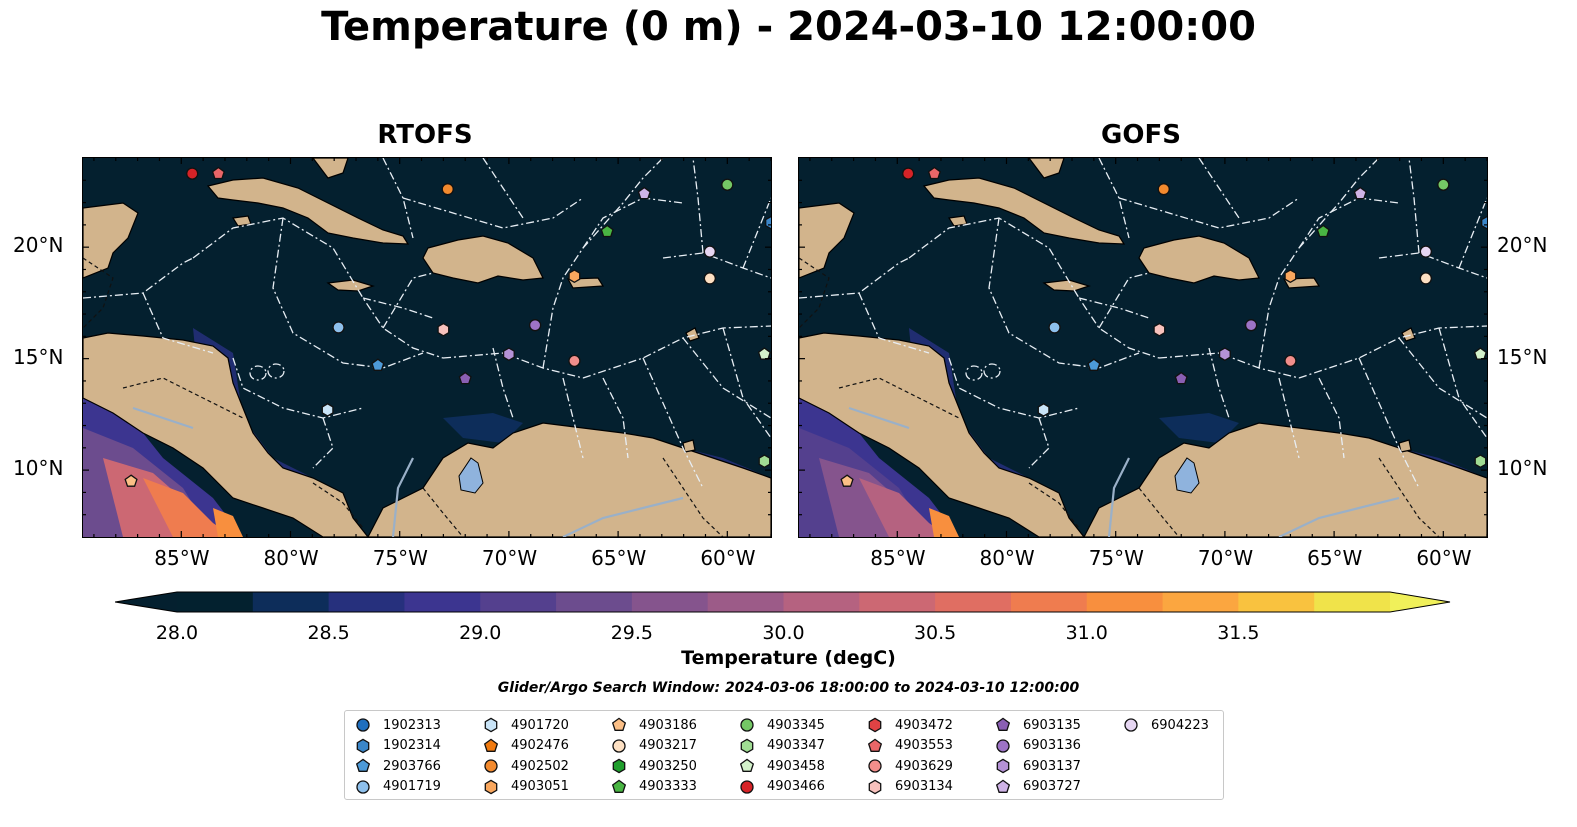  Describe the element at coordinates (632, 633) in the screenshot. I see `colorbar-tick-label: 29.5` at that location.